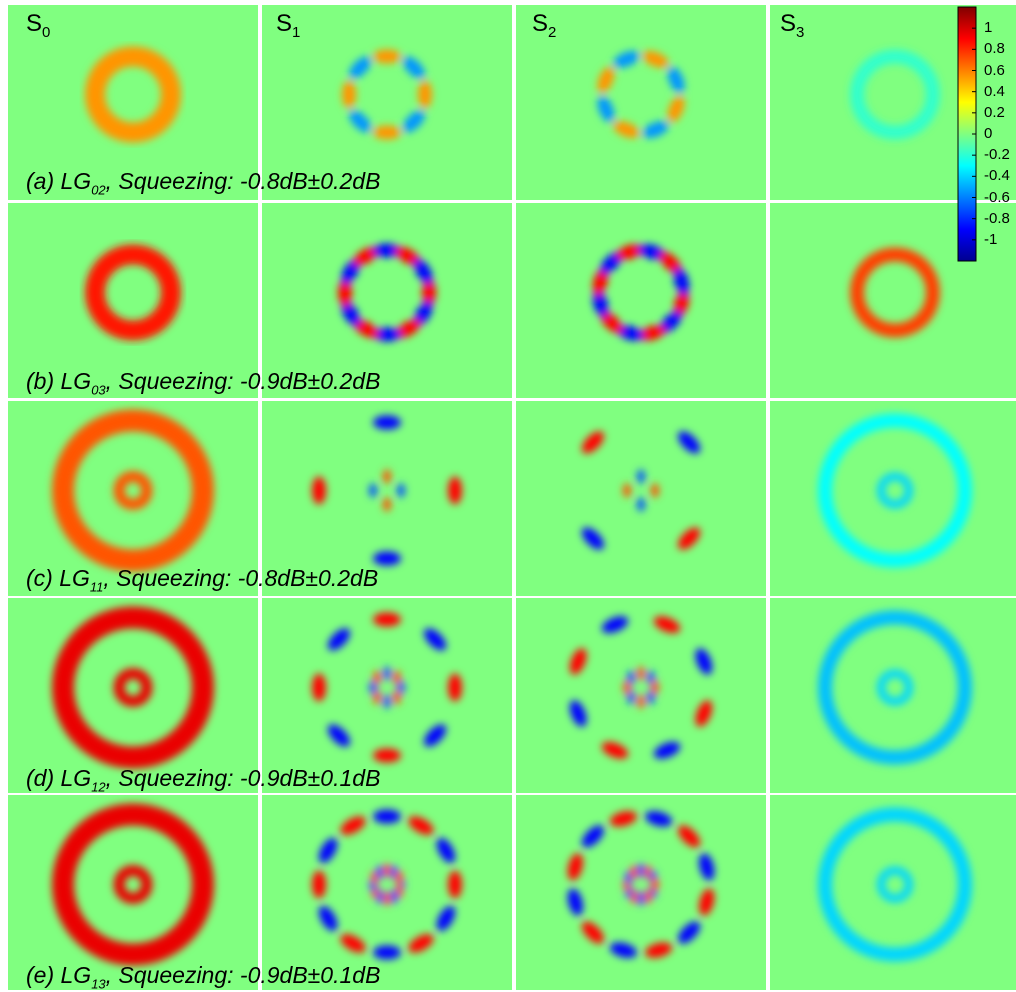  What do you see at coordinates (98, 390) in the screenshot?
I see `caption-mode-index: 03` at bounding box center [98, 390].